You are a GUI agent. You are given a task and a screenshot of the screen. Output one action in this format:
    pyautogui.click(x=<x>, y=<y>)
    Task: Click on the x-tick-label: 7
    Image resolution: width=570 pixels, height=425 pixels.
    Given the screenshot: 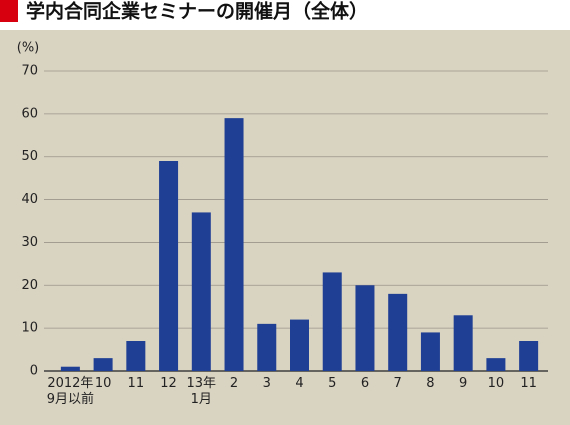 What is the action you would take?
    pyautogui.click(x=398, y=383)
    